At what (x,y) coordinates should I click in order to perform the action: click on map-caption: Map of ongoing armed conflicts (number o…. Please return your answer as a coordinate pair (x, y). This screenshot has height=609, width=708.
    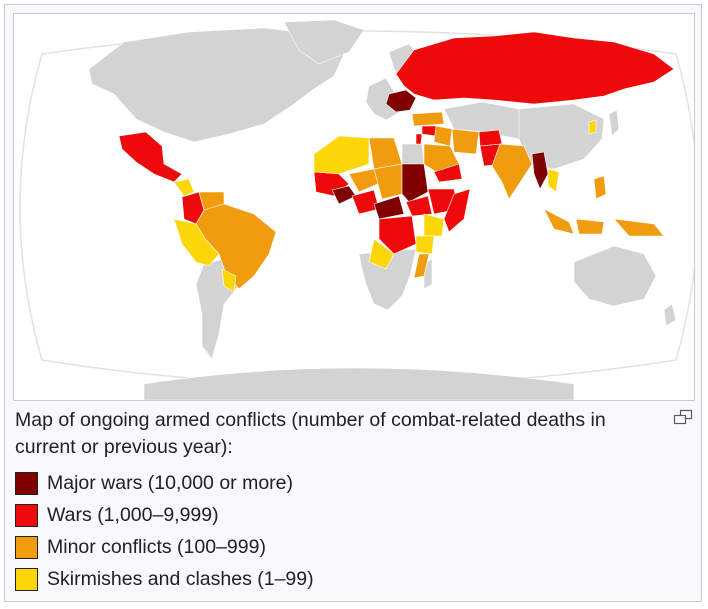
    Looking at the image, I should click on (310, 433).